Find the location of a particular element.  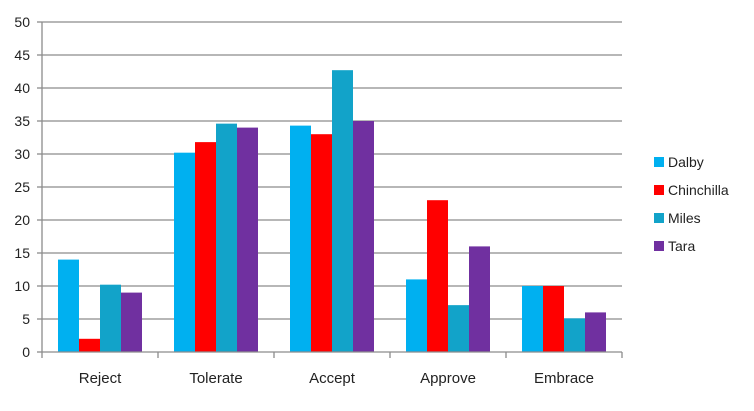

bar-embrace-dalby is located at coordinates (532, 319).